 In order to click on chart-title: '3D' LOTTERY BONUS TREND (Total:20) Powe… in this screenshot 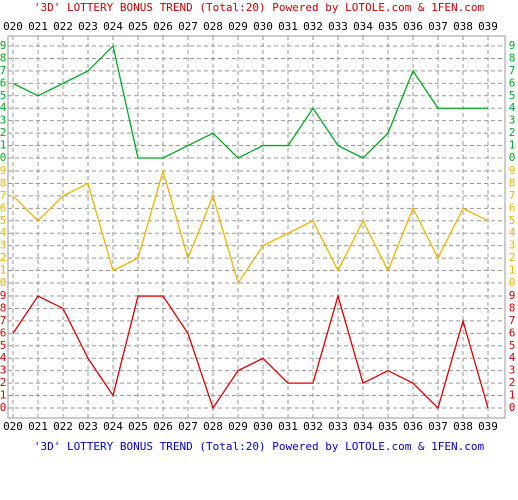, I will do `click(259, 7)`.